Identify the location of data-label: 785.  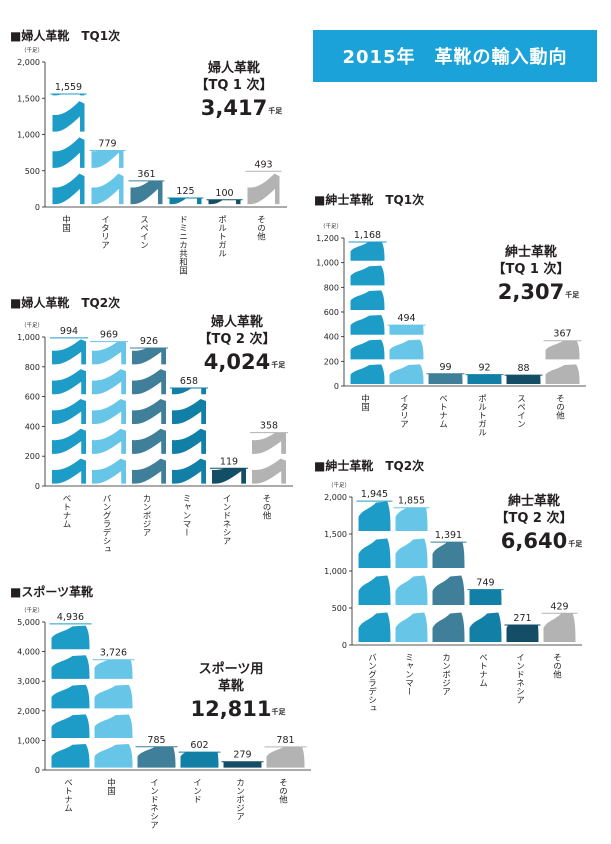
(156, 740).